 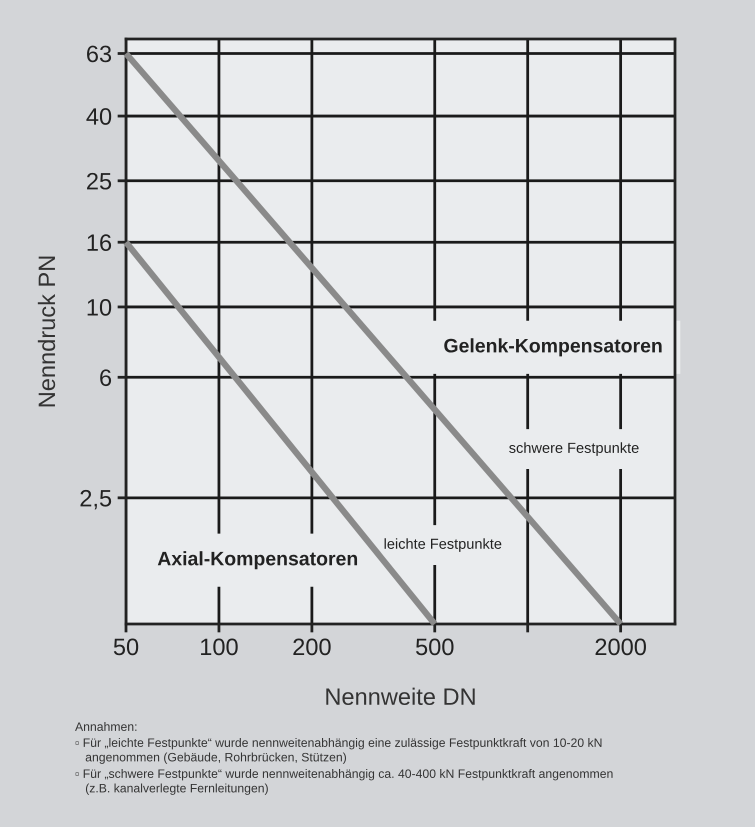 I want to click on y-tick-label: 10, so click(x=100, y=307).